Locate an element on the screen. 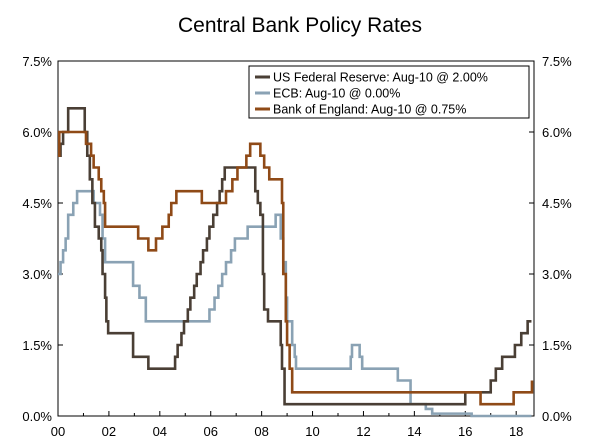  x-tick-label: 06 is located at coordinates (210, 431).